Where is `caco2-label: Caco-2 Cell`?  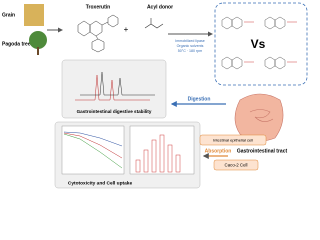 caco2-label: Caco-2 Cell is located at coordinates (236, 165).